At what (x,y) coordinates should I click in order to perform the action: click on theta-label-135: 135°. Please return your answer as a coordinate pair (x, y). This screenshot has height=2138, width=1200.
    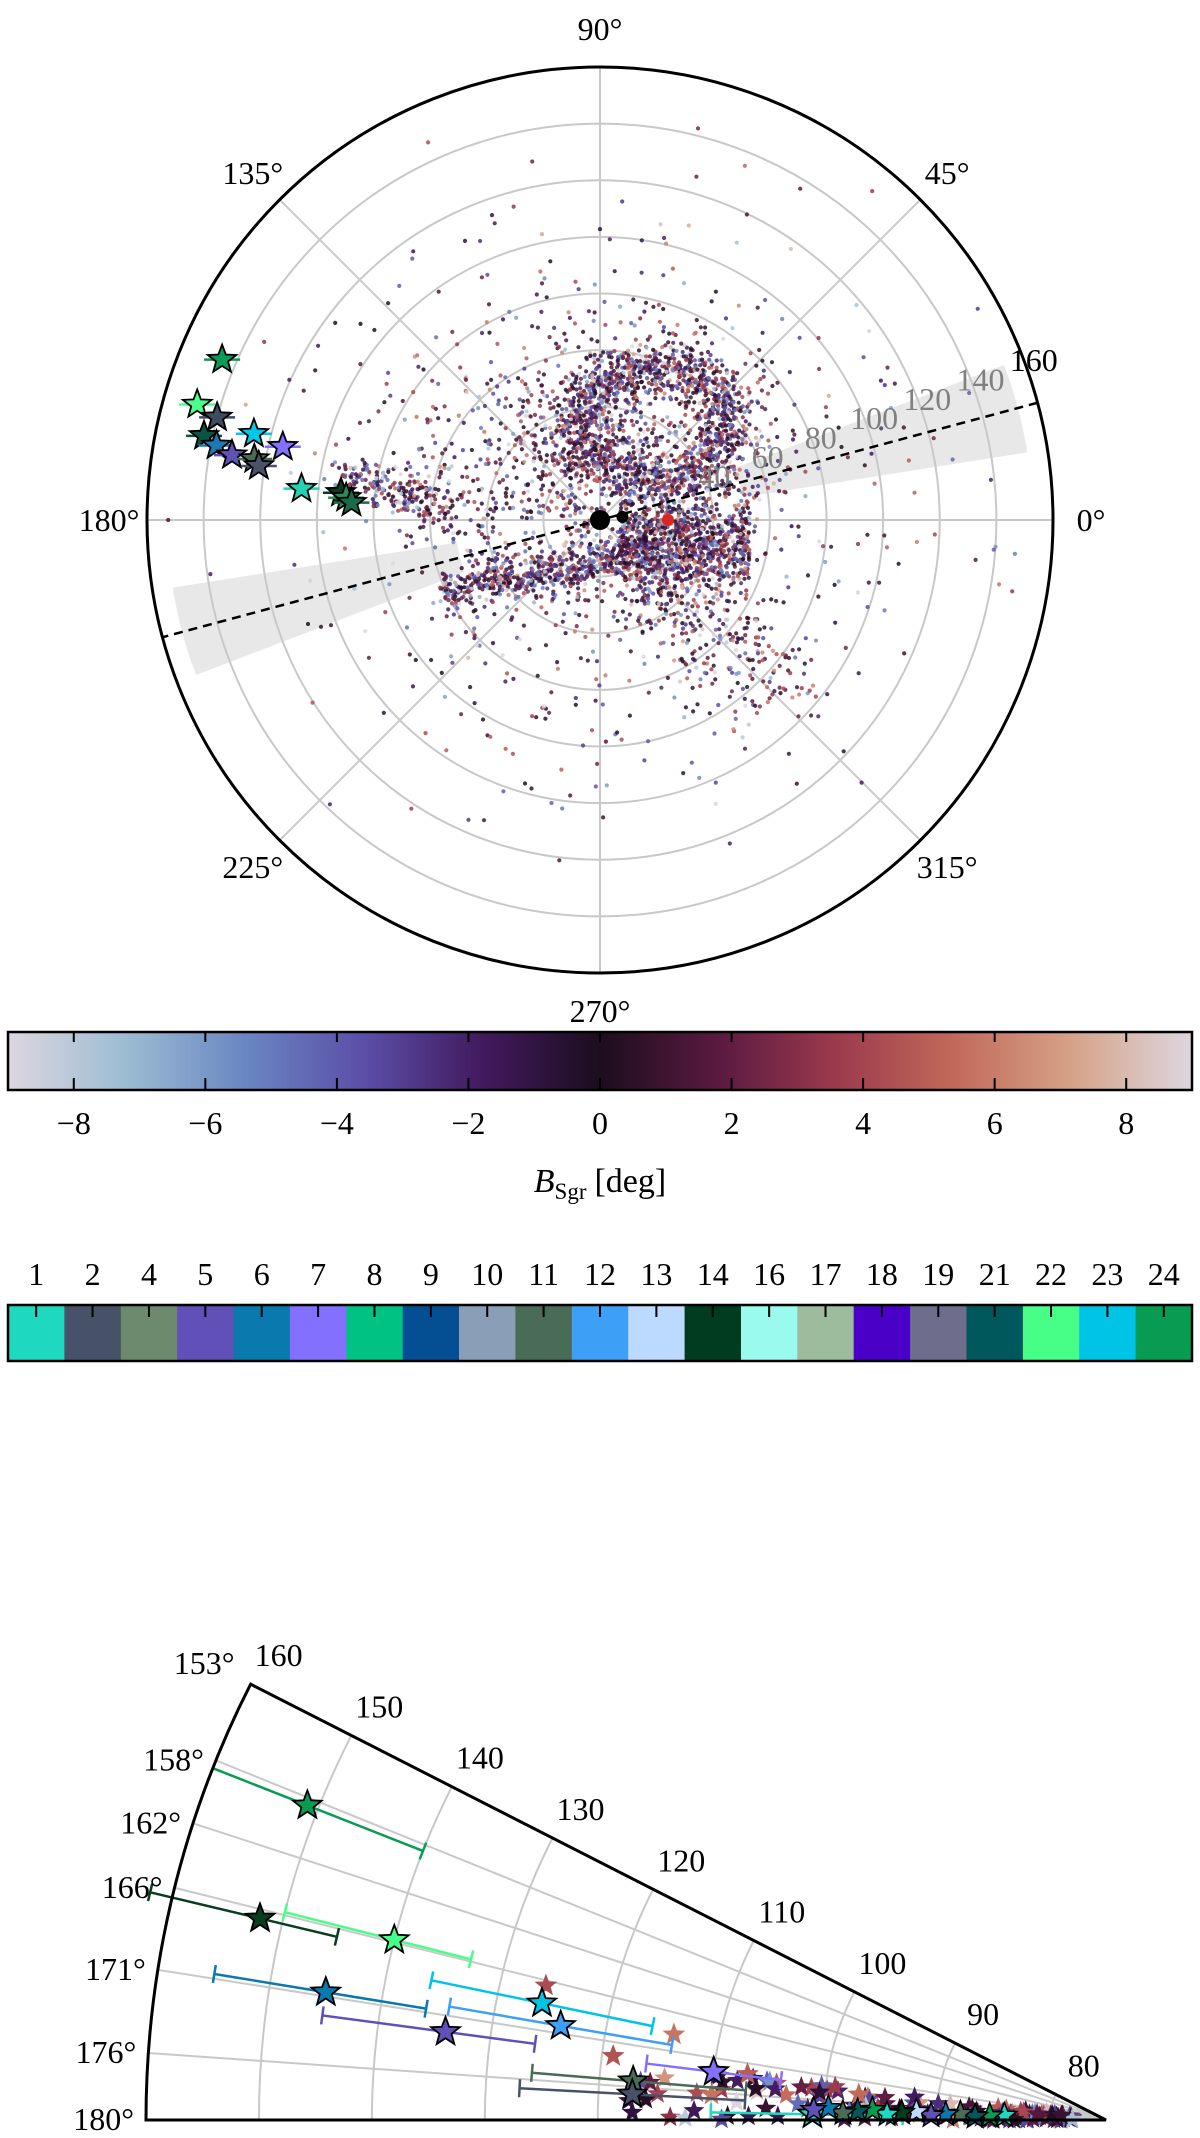
    Looking at the image, I should click on (252, 173).